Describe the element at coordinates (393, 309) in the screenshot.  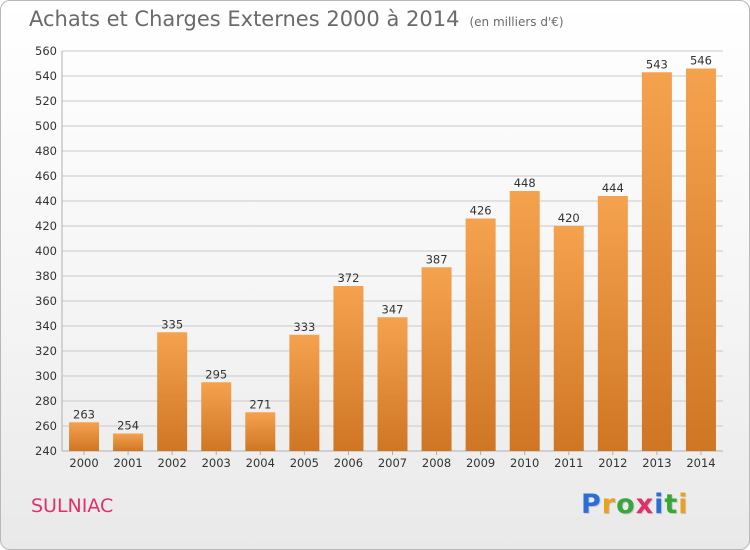
I see `data-label: 347` at that location.